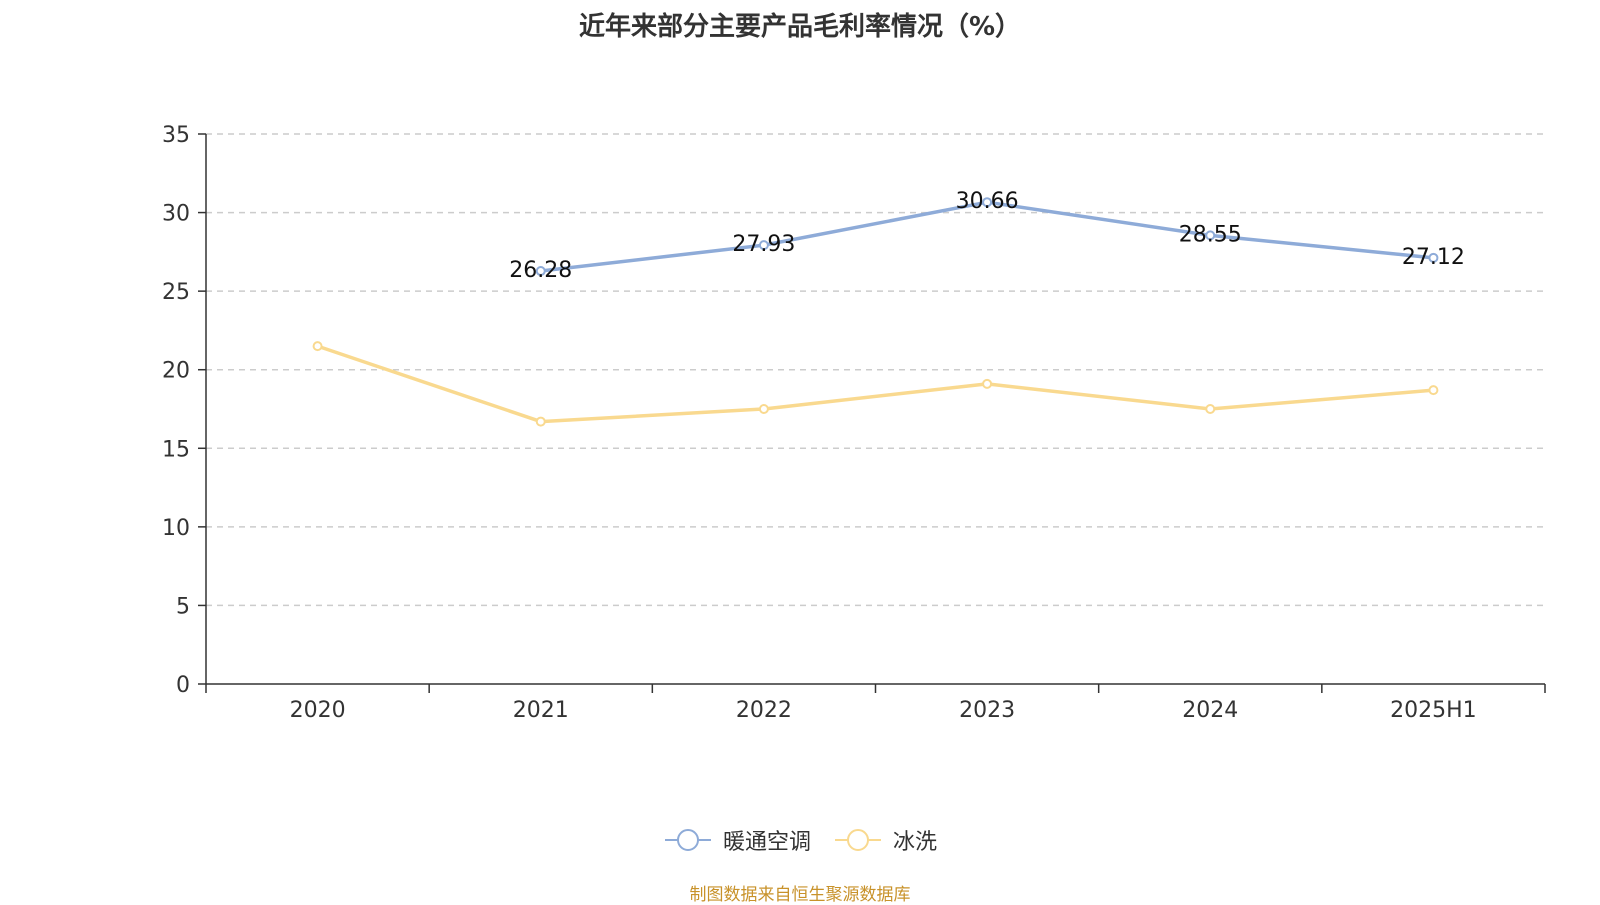  Describe the element at coordinates (541, 710) in the screenshot. I see `x-tick-label: 2021` at that location.